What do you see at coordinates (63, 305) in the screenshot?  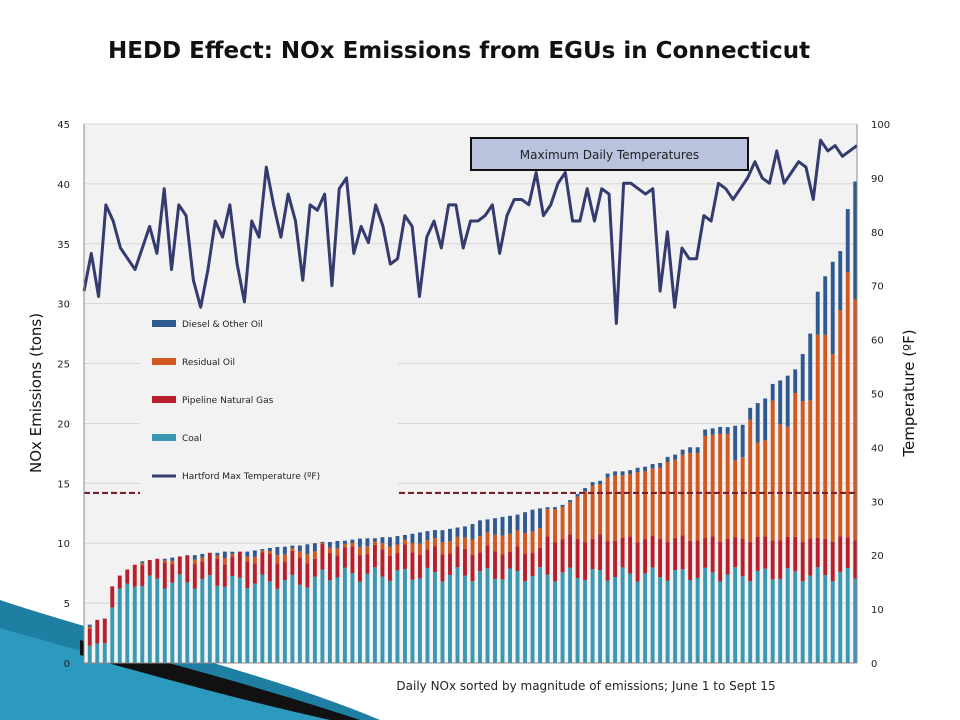 I see `y-tick-label: 30` at bounding box center [63, 305].